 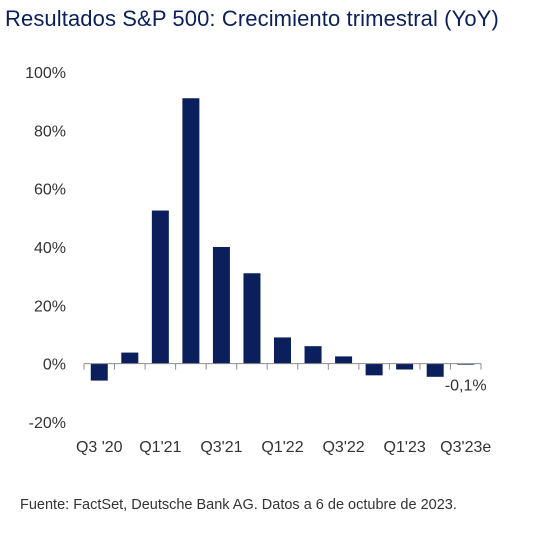 What do you see at coordinates (282, 366) in the screenshot?
I see `x-axis` at bounding box center [282, 366].